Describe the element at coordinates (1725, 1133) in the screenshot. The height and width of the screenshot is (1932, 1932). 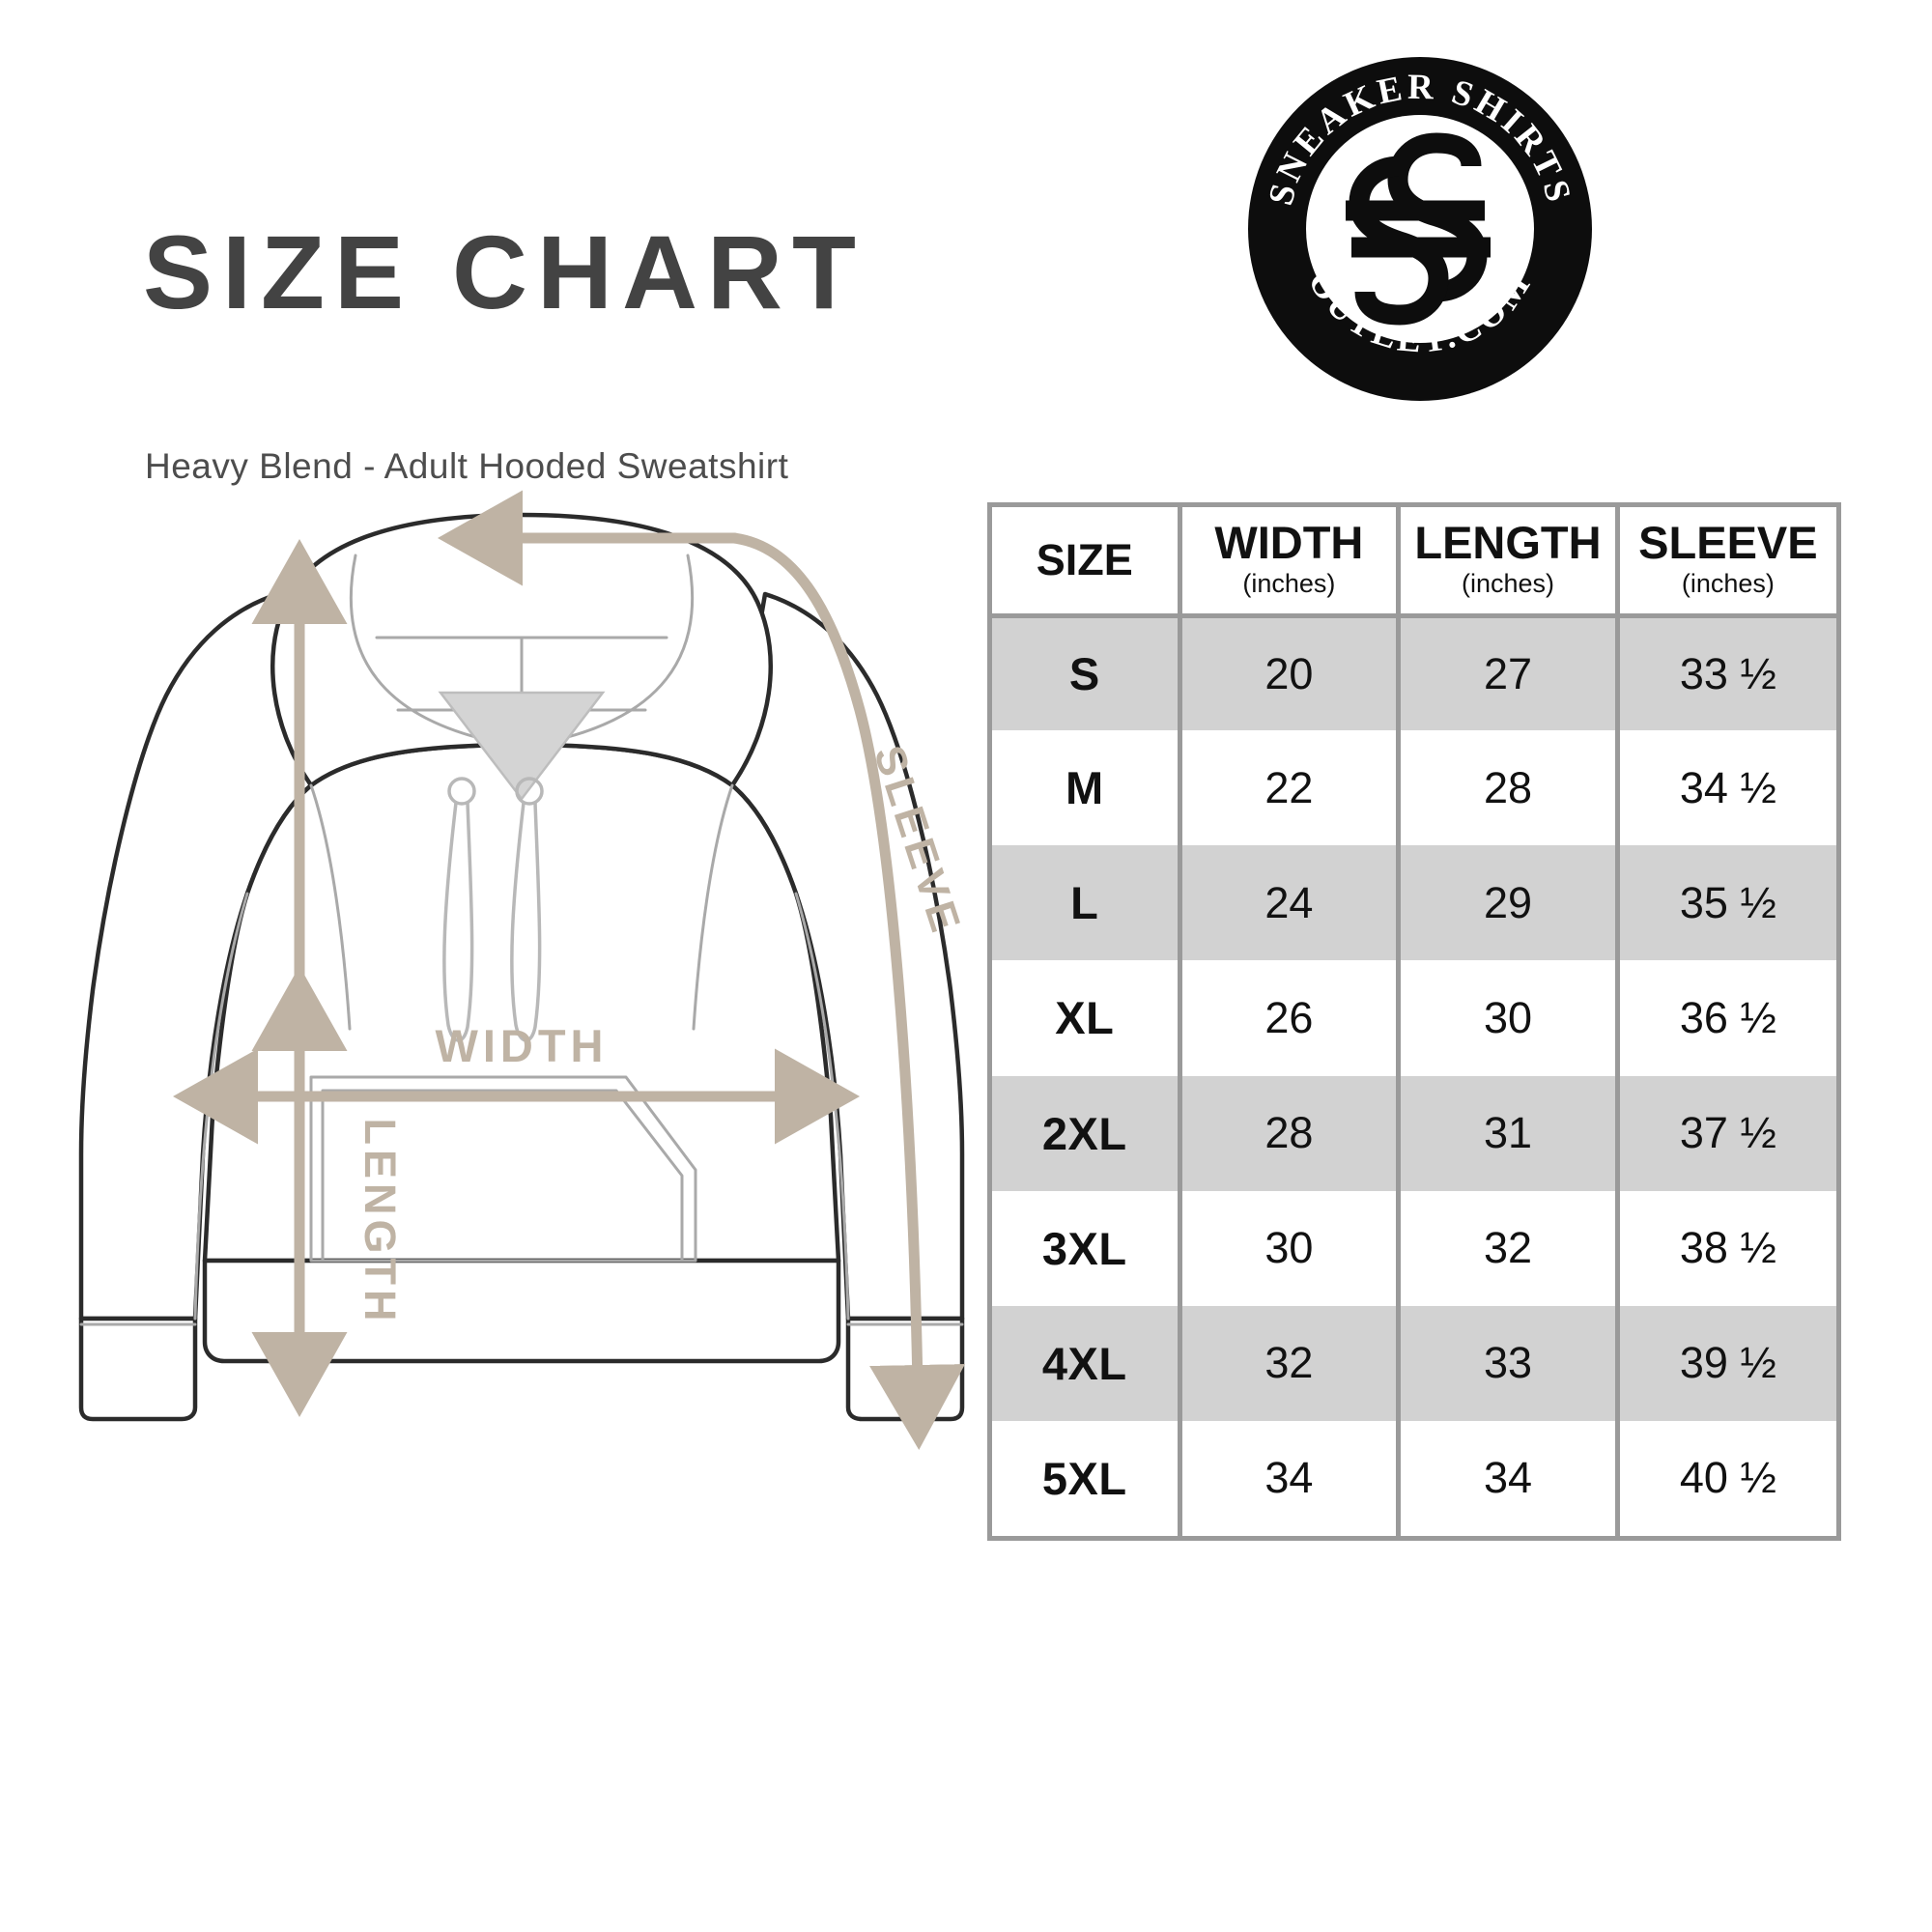
I see `cell-sleeve: 37 ½` at that location.